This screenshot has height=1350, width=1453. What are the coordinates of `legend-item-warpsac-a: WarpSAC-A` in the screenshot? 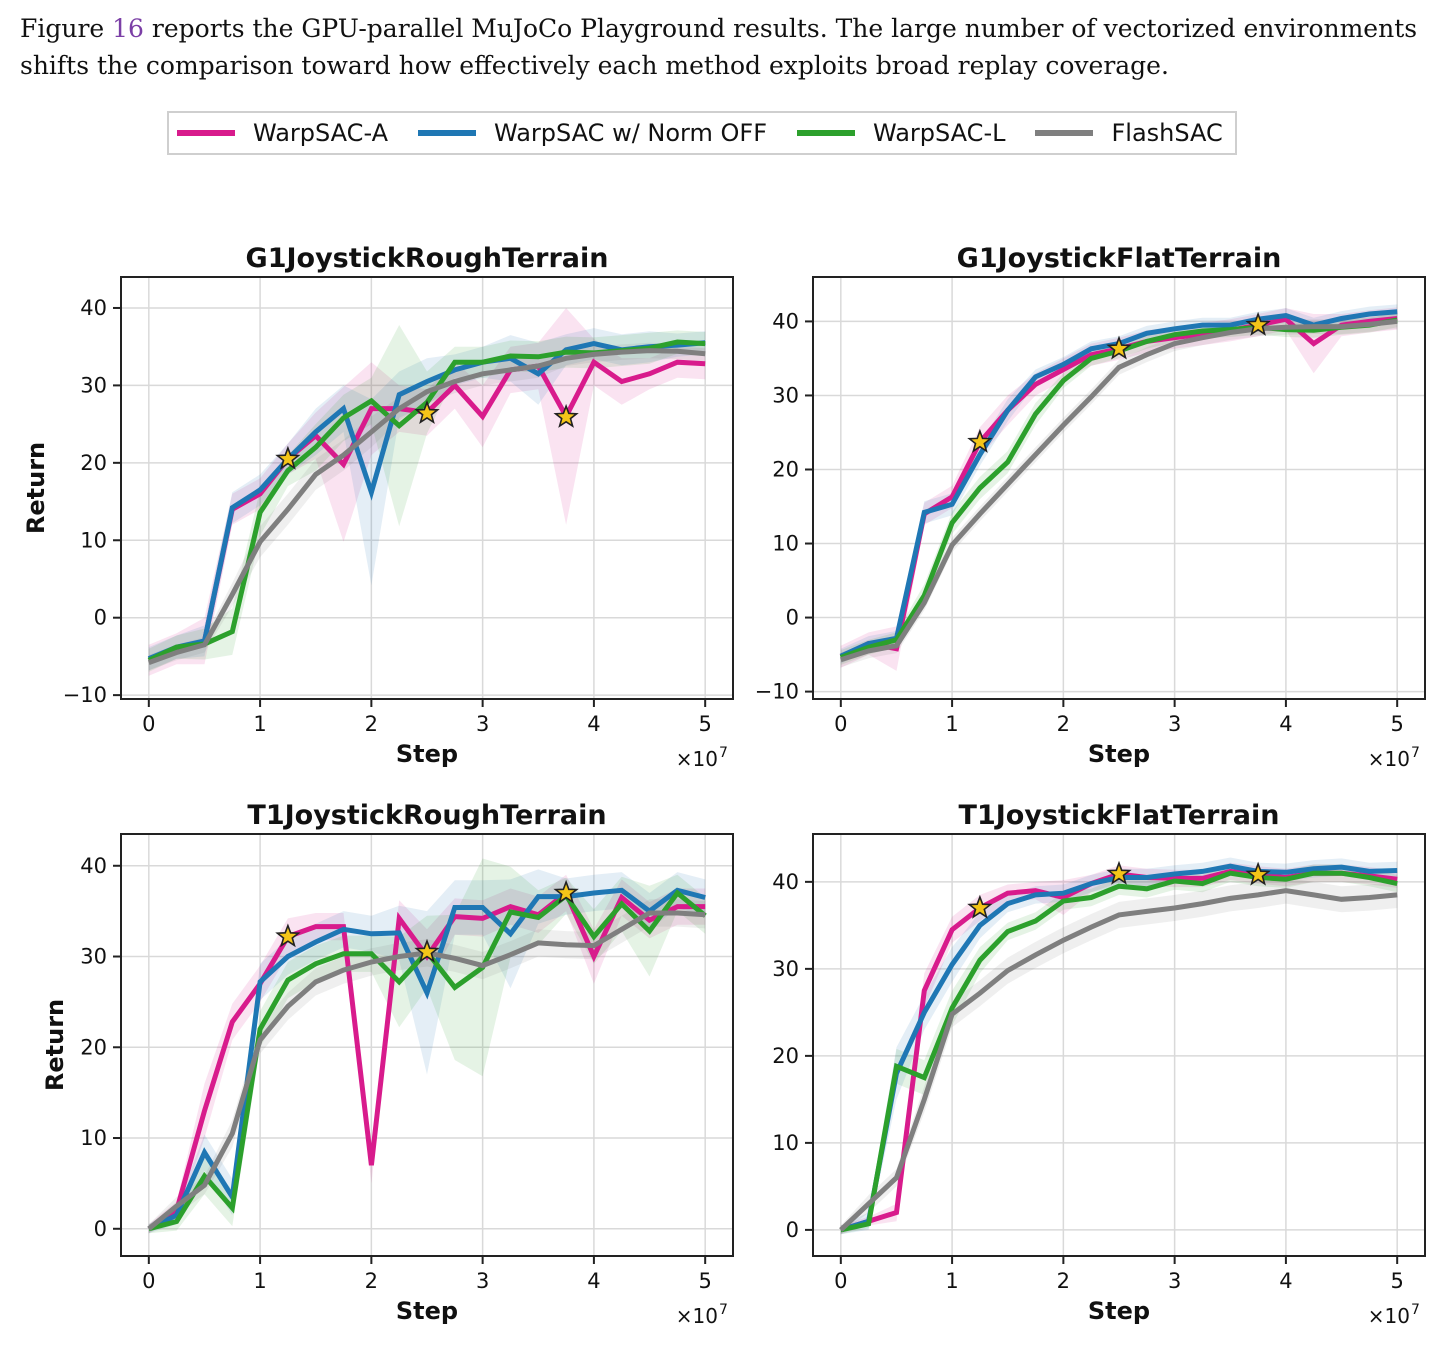 It's located at (282, 133).